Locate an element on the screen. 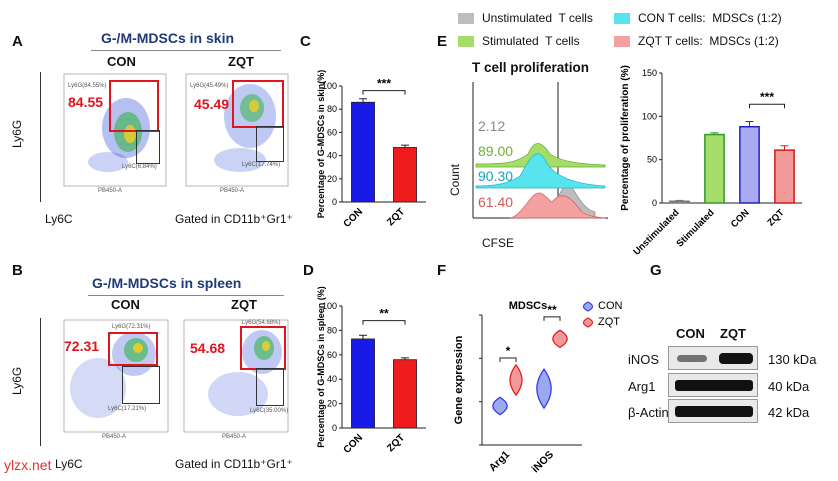 The height and width of the screenshot is (481, 838). cfse-histogram: 10101010 is located at coordinates (540, 150).